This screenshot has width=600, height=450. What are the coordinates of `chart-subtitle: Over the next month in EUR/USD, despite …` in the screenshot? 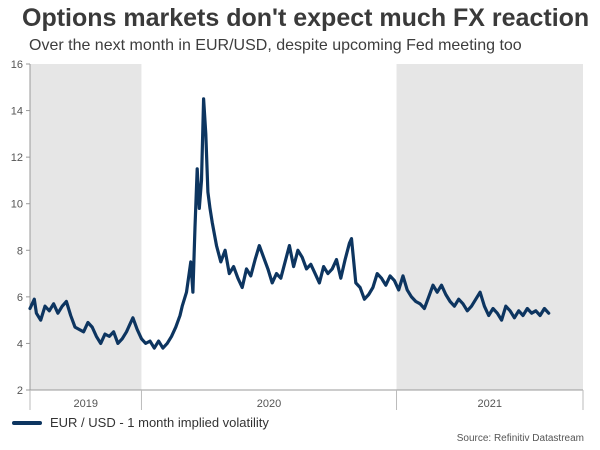 It's located at (275, 45).